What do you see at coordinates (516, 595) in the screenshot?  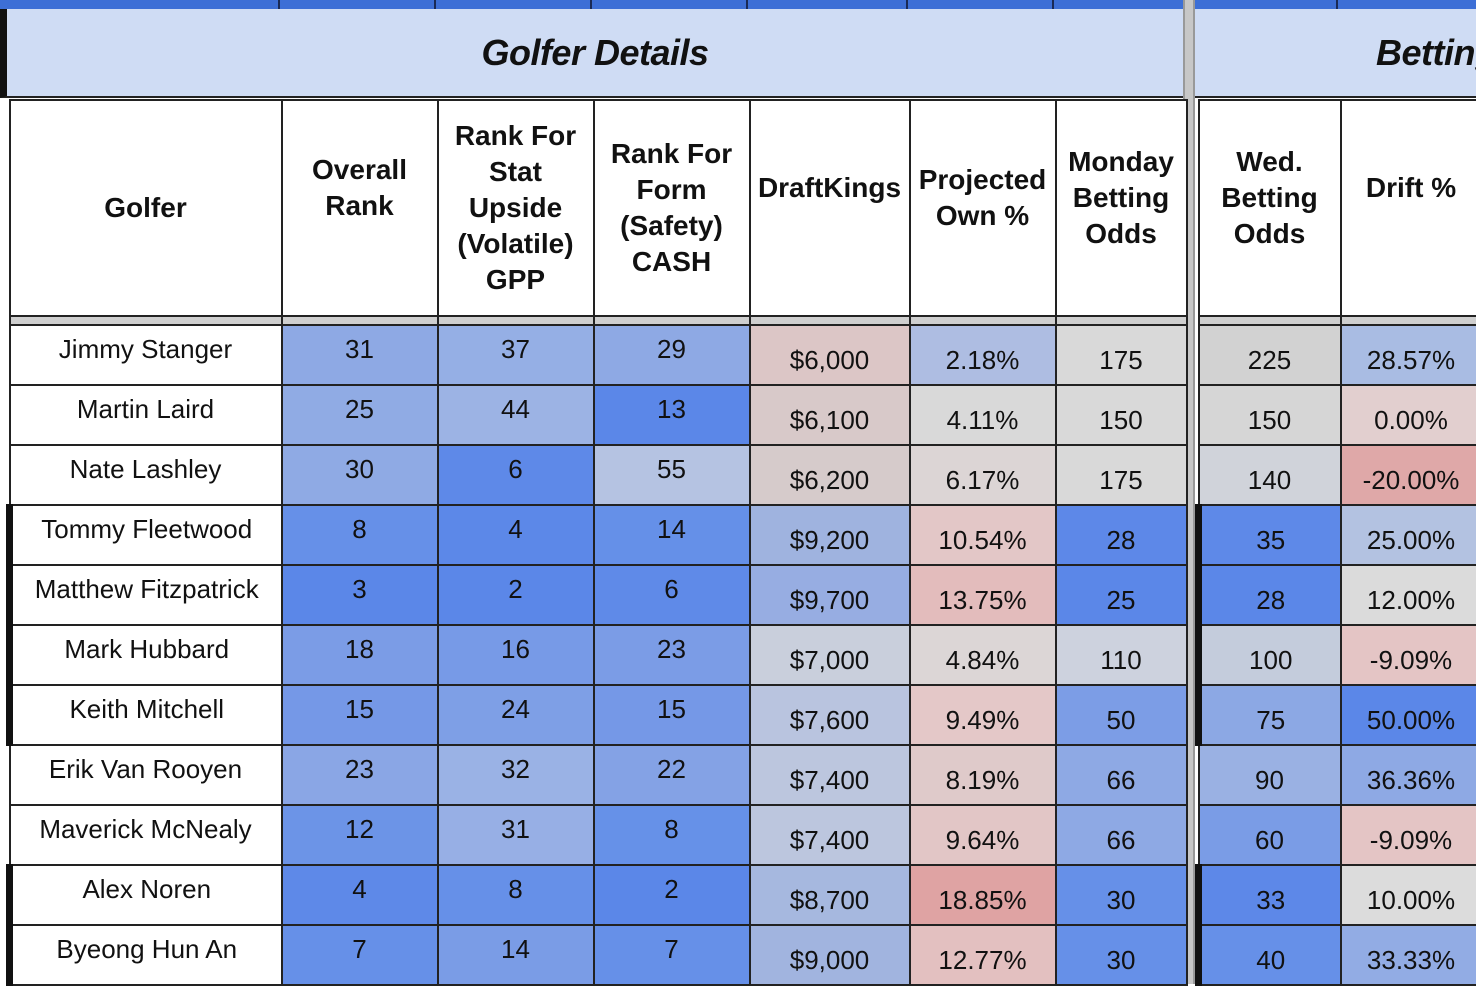 I see `stat-rank-cell: 2` at bounding box center [516, 595].